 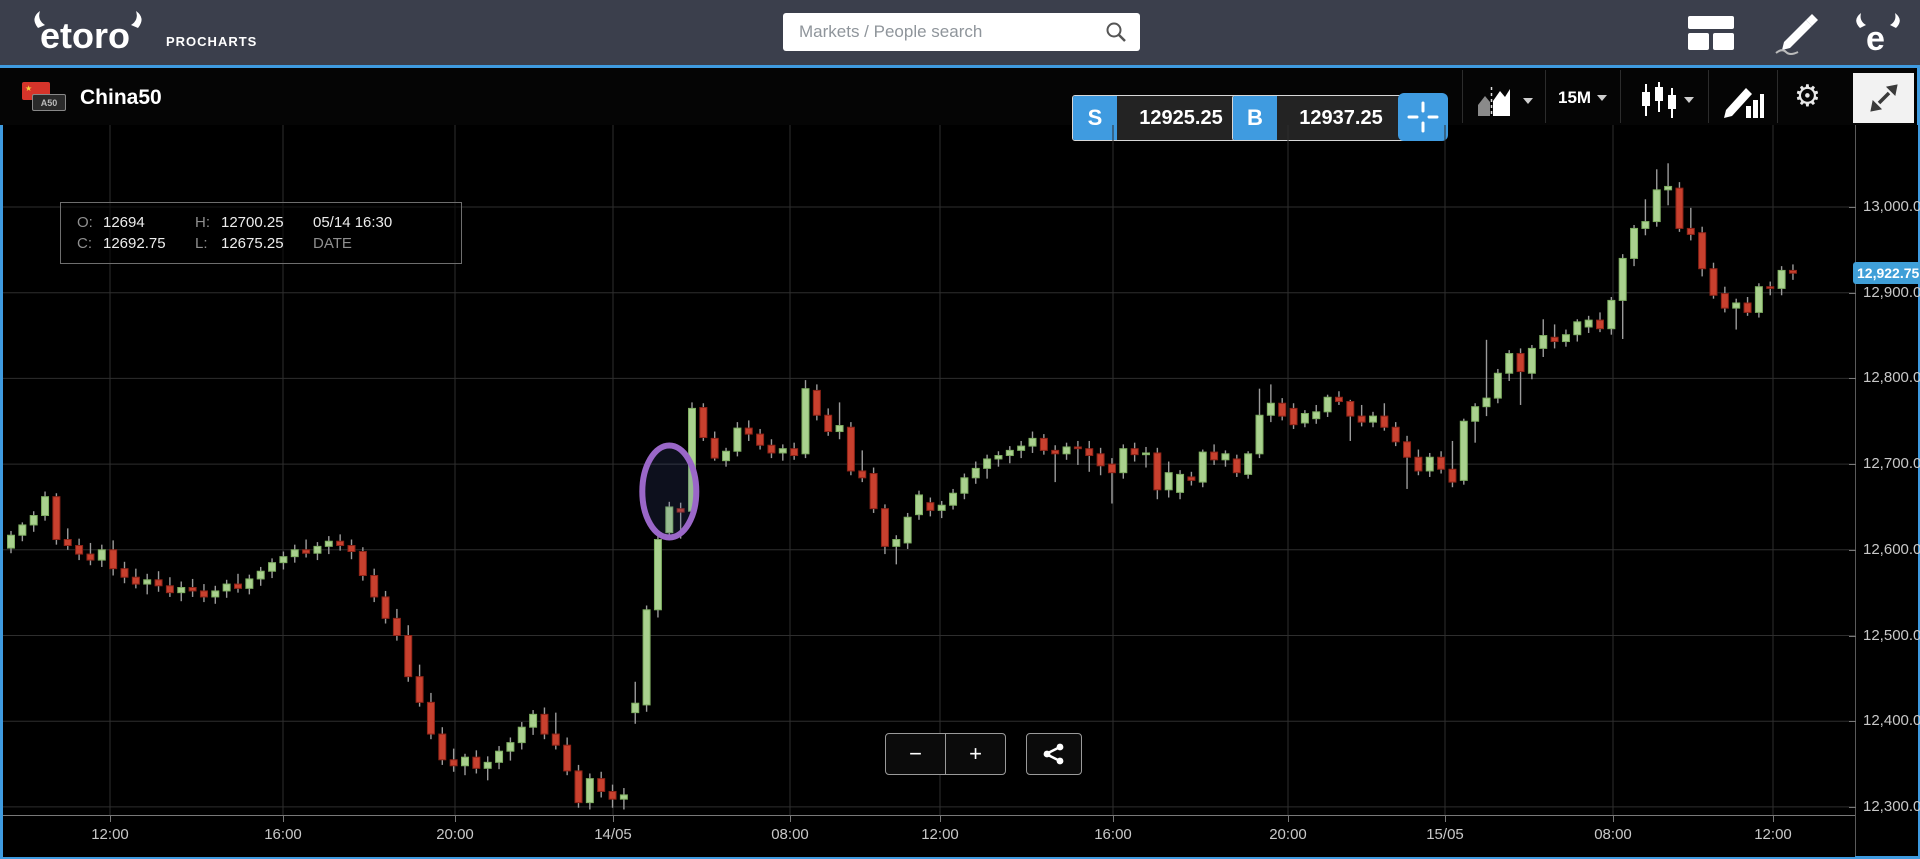 What do you see at coordinates (669, 491) in the screenshot?
I see `annotation-ellipse` at bounding box center [669, 491].